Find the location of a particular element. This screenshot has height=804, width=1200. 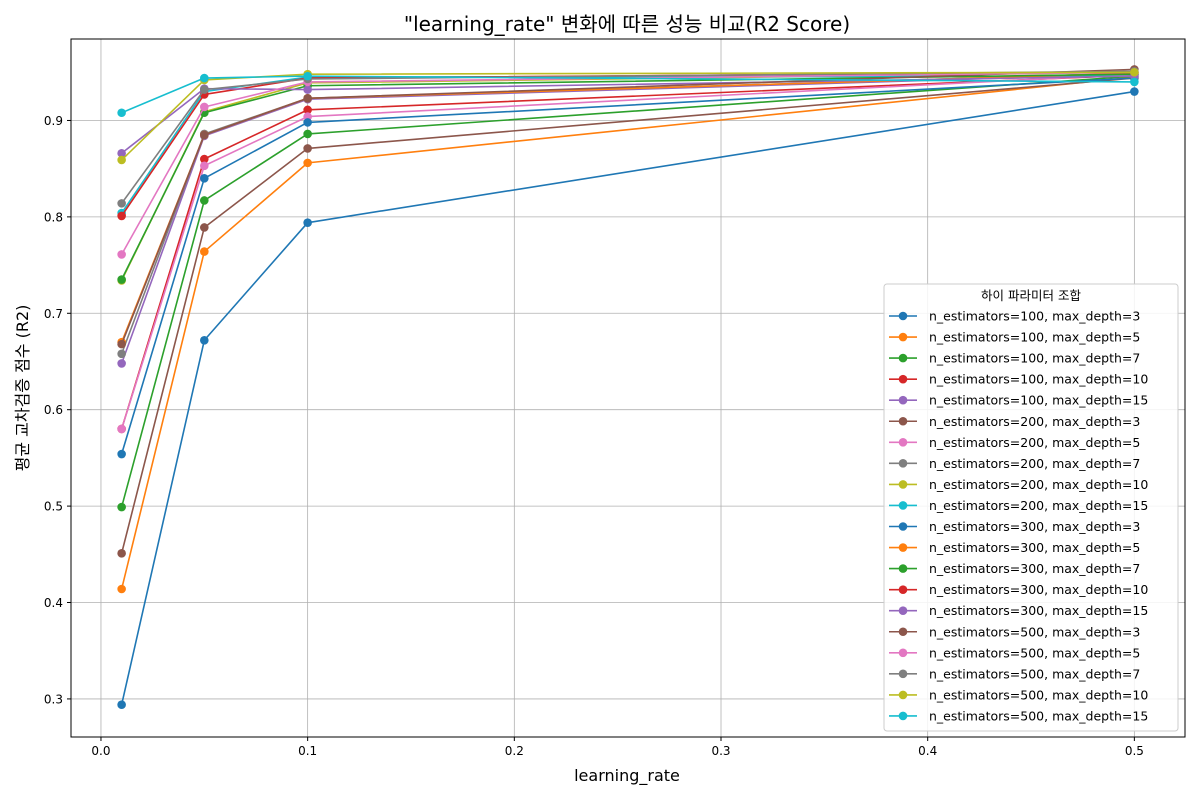

y-tick-label: 0.6 is located at coordinates (53, 410).